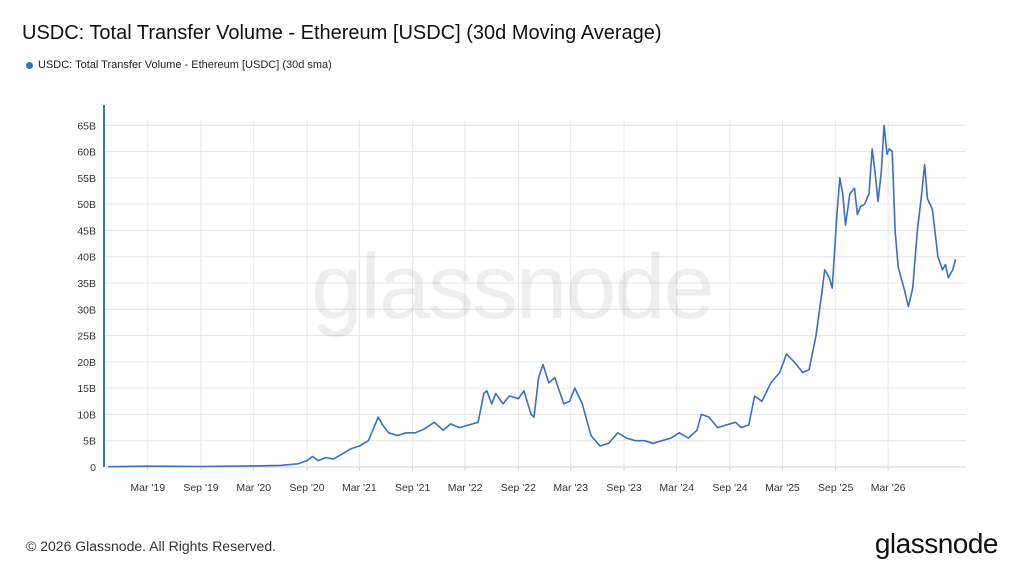 The width and height of the screenshot is (1024, 576). I want to click on y-axis: 0 5B 10B 15B 20B 25B 30B 35B 40B 45B 50B 55B 60B 65B, so click(91, 289).